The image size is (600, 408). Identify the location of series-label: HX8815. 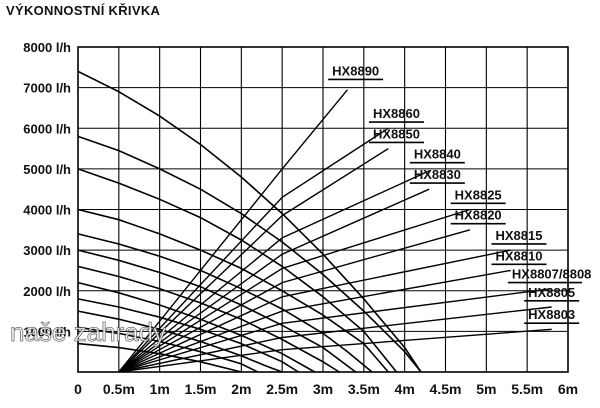
(519, 235).